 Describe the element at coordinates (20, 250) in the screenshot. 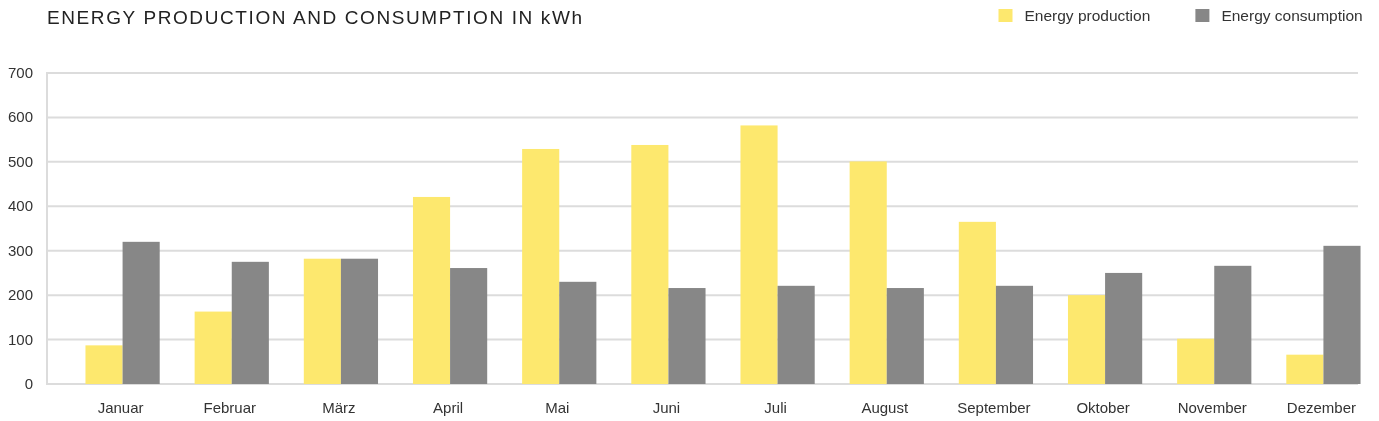

I see `y-tick-label: 300` at that location.